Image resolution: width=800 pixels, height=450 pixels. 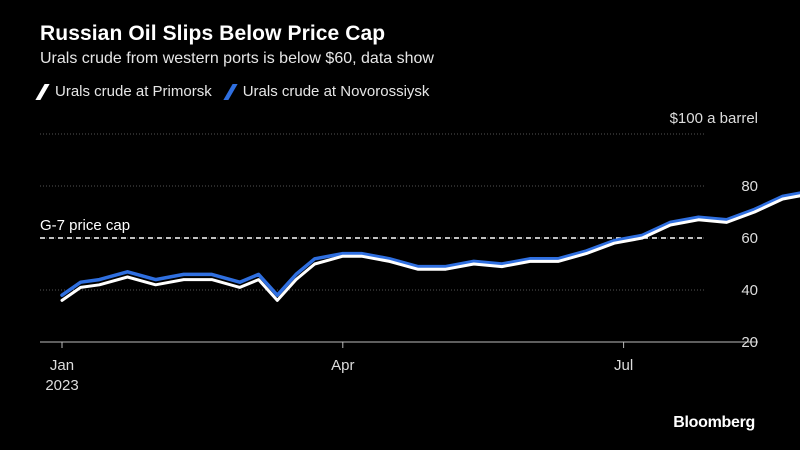 I want to click on x-tick-label-jan: Jan, so click(x=62, y=365).